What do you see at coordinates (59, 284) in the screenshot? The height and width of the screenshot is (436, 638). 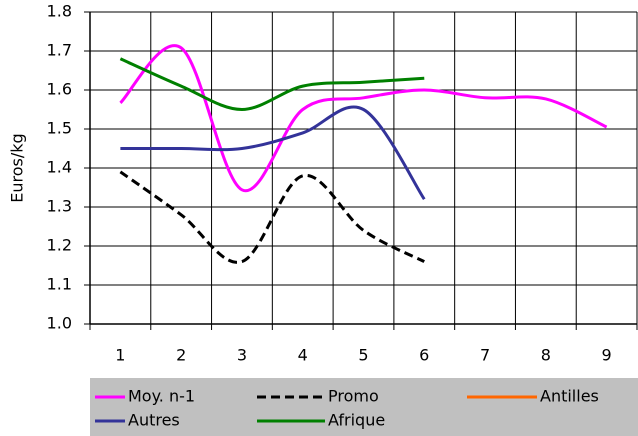 I see `y-tick-label: 1.1` at bounding box center [59, 284].